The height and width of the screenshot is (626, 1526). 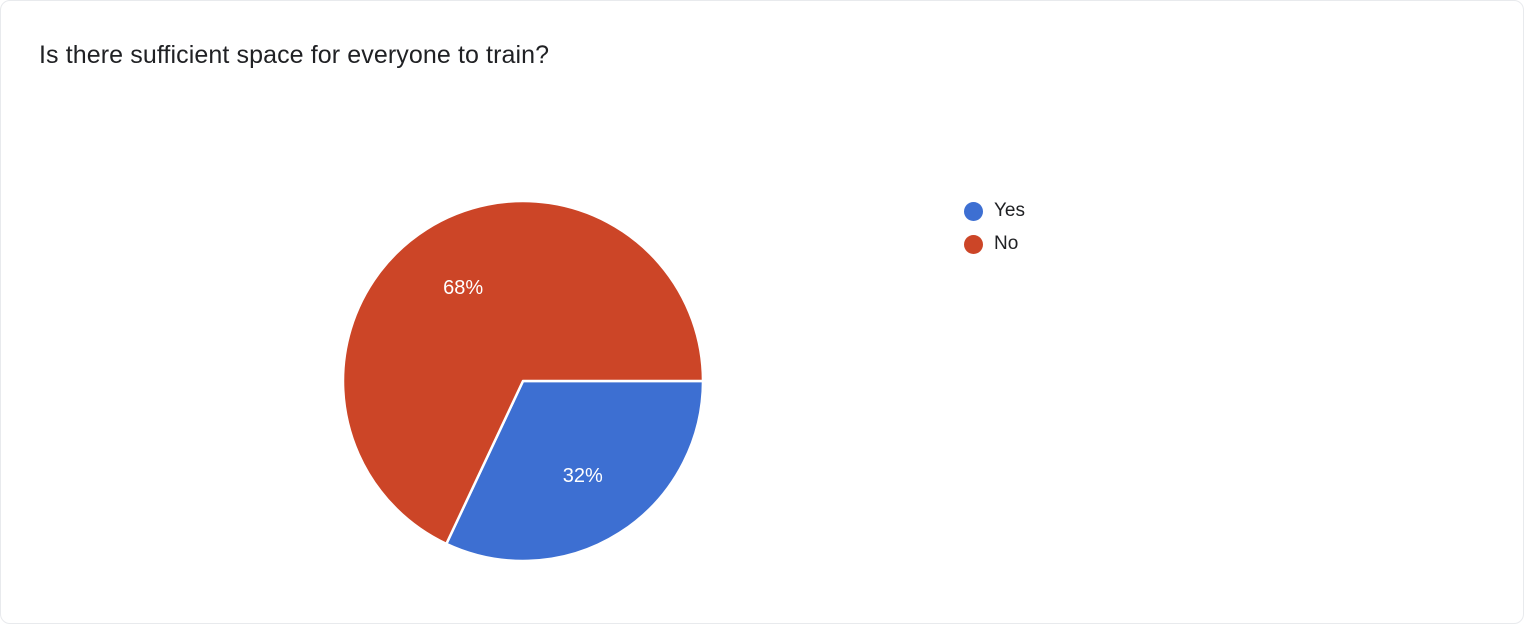 What do you see at coordinates (973, 244) in the screenshot?
I see `legend-swatch-no` at bounding box center [973, 244].